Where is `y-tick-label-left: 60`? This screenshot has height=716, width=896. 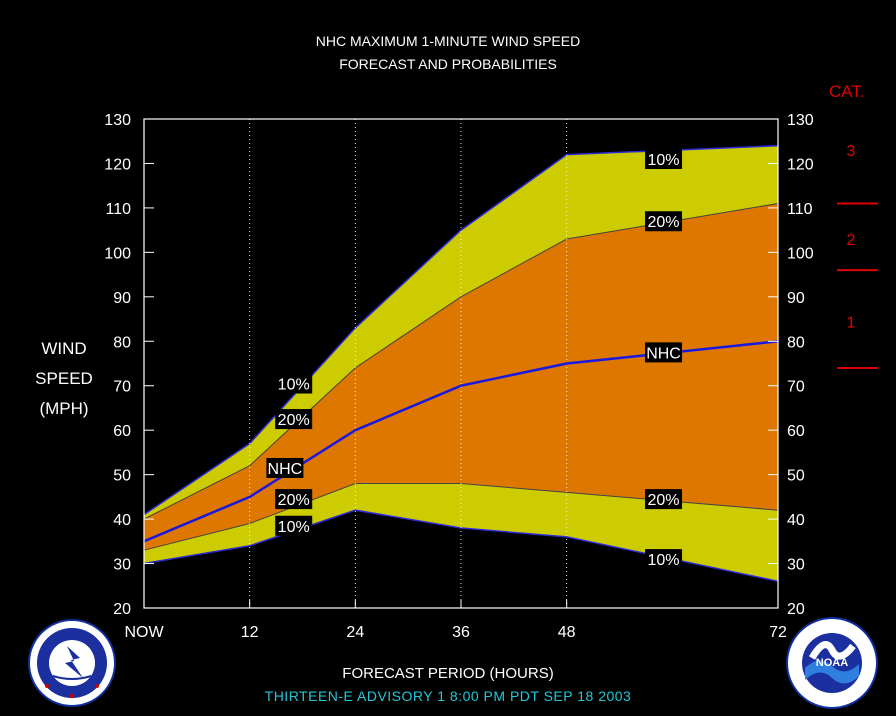 y-tick-label-left: 60 is located at coordinates (122, 431).